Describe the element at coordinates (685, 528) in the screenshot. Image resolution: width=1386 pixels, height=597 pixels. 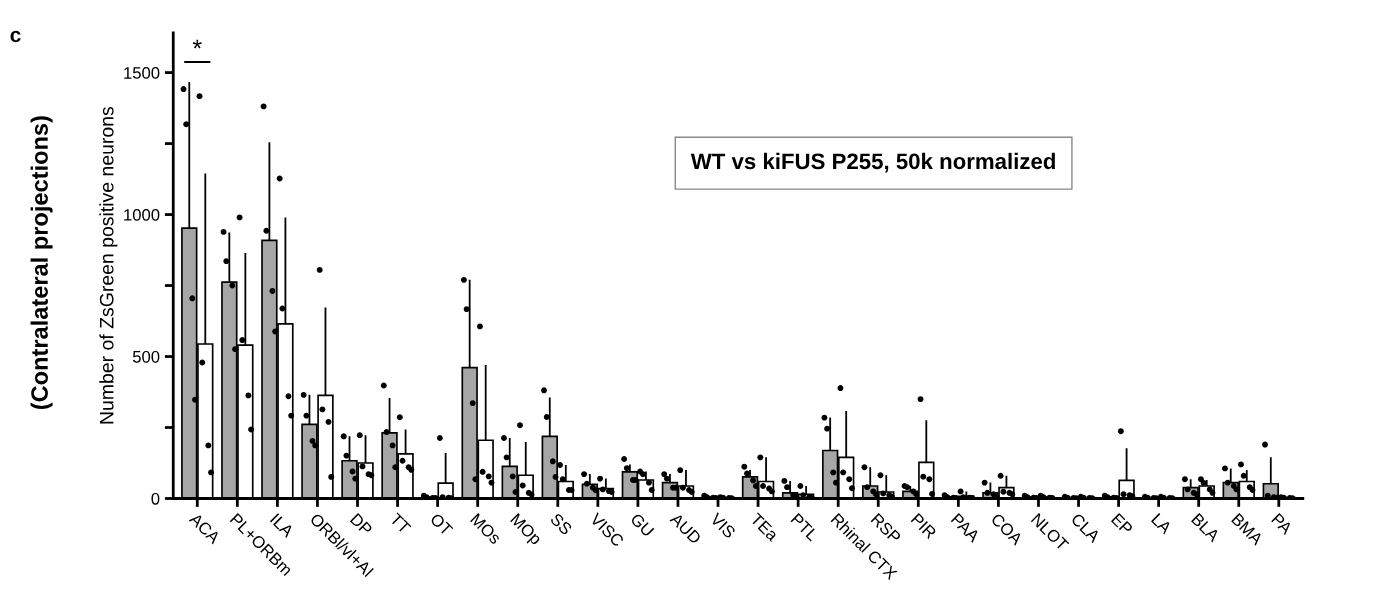
I see `x-tick-label: AUD` at that location.